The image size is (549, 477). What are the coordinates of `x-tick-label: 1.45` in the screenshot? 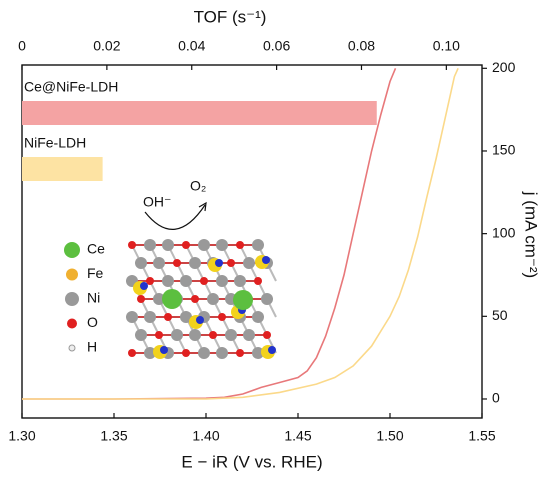 It's located at (297, 436).